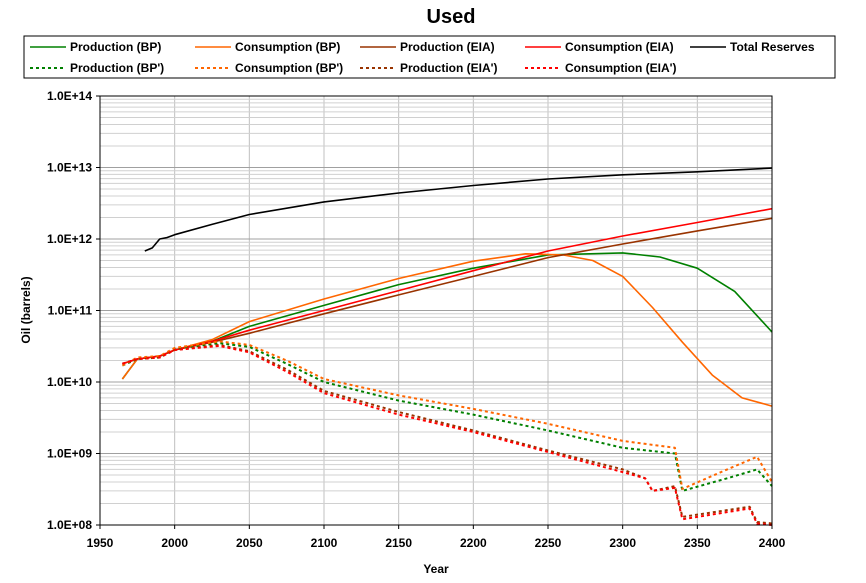 This screenshot has width=866, height=583. Describe the element at coordinates (100, 543) in the screenshot. I see `x-tick-label: 1950` at that location.